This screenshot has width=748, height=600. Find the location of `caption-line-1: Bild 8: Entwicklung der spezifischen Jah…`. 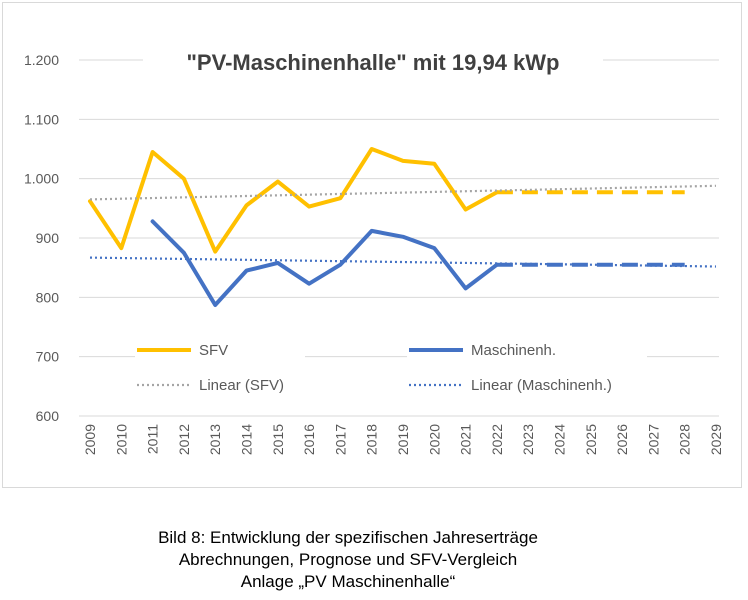

caption-line-1: Bild 8: Entwicklung der spezifischen Jah… is located at coordinates (348, 537).